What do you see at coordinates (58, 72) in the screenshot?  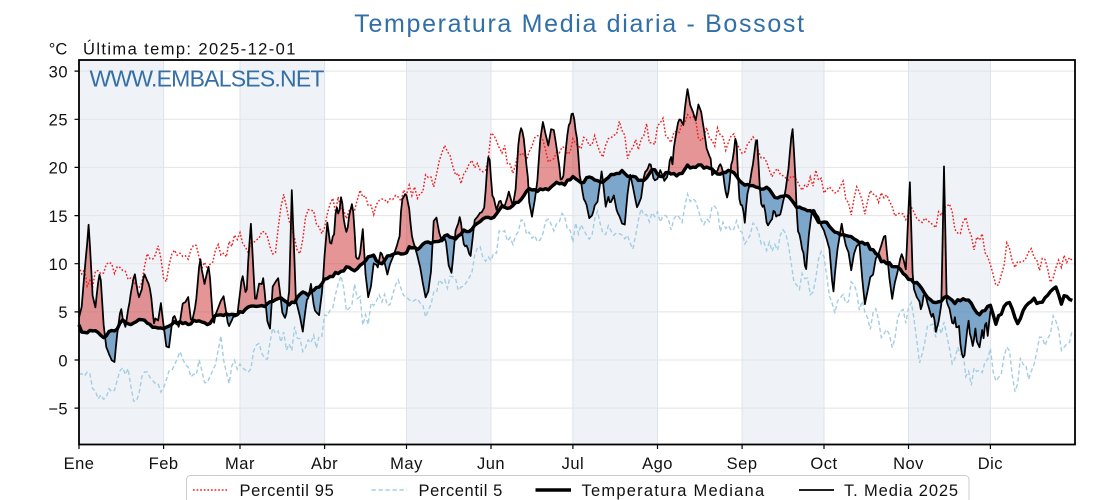 I see `svg-text: 30` at bounding box center [58, 72].